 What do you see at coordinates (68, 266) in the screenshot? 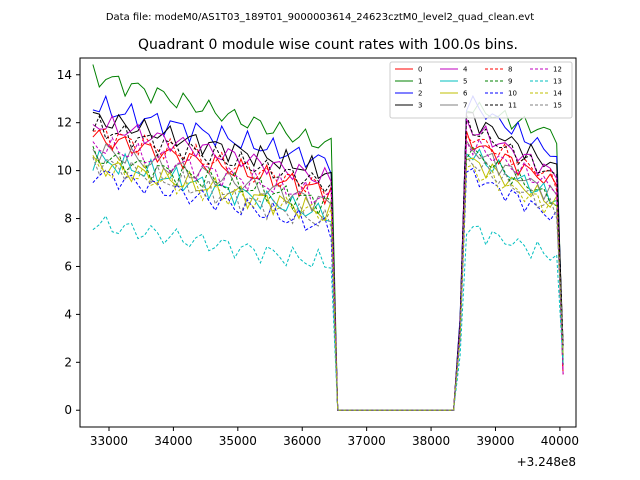
I see `y-tick-label: 6` at bounding box center [68, 266].